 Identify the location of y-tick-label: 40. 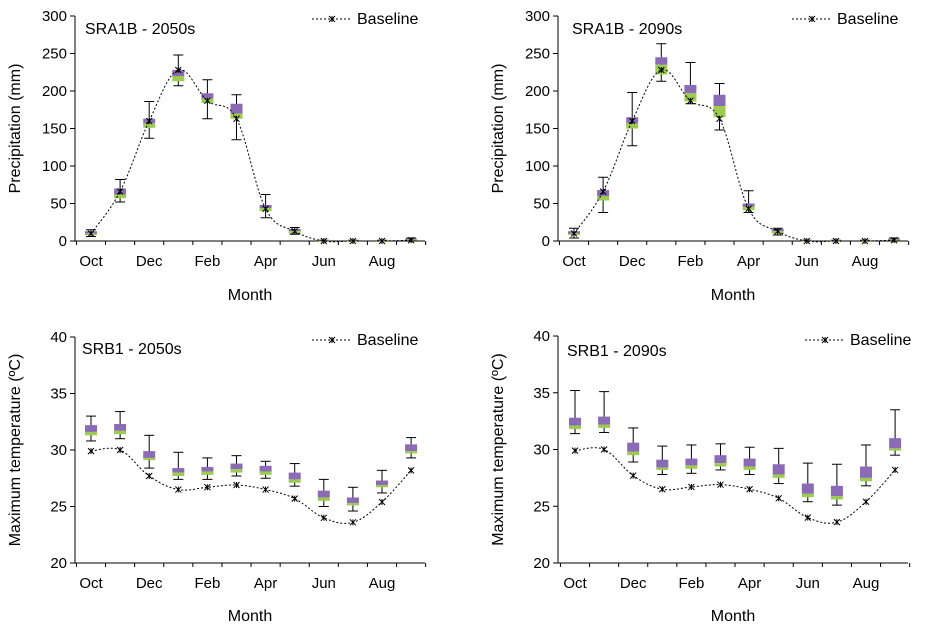
(541, 336).